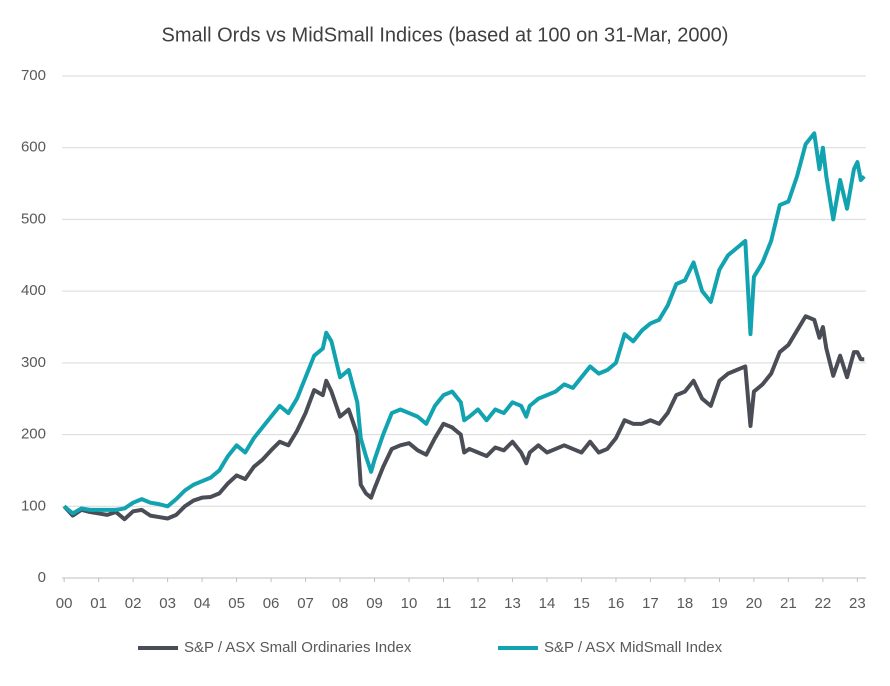  What do you see at coordinates (33, 362) in the screenshot?
I see `y-tick-label: 300` at bounding box center [33, 362].